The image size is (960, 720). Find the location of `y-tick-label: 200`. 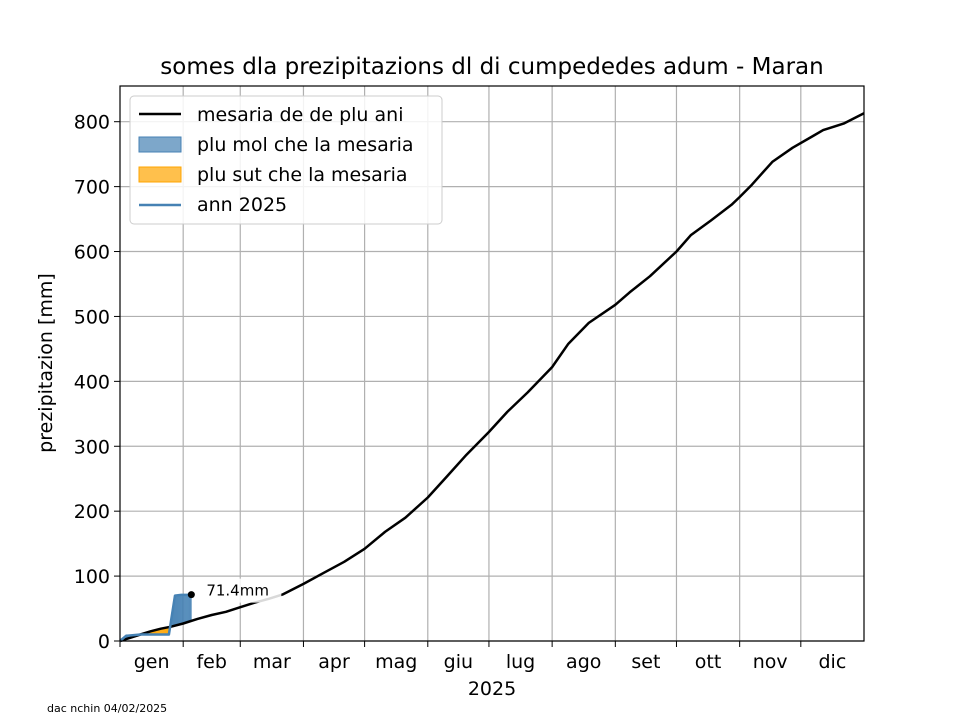

y-tick-label: 200 is located at coordinates (92, 512).